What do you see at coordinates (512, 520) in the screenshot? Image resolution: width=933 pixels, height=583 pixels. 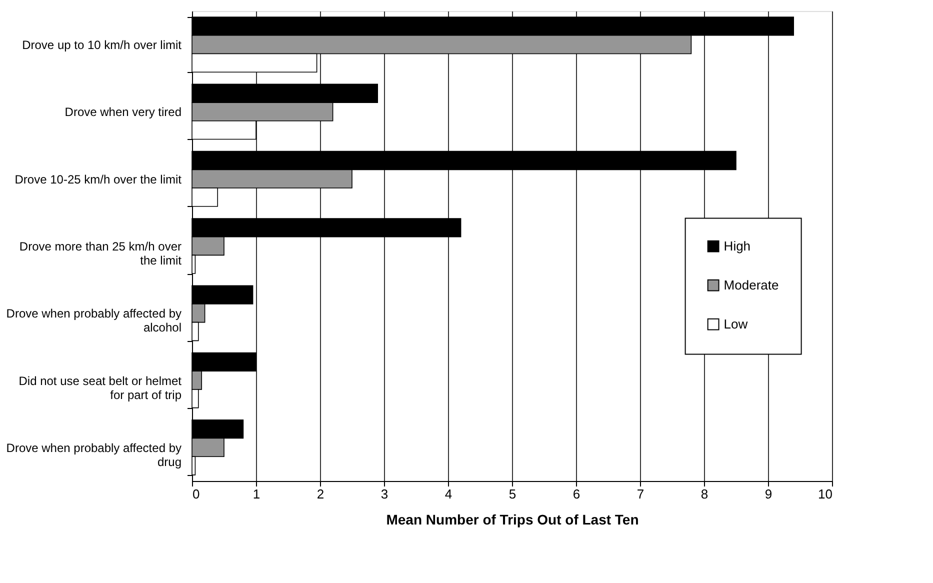 I see `x-axis-title: Mean Number of Trips Out of Last Ten` at bounding box center [512, 520].